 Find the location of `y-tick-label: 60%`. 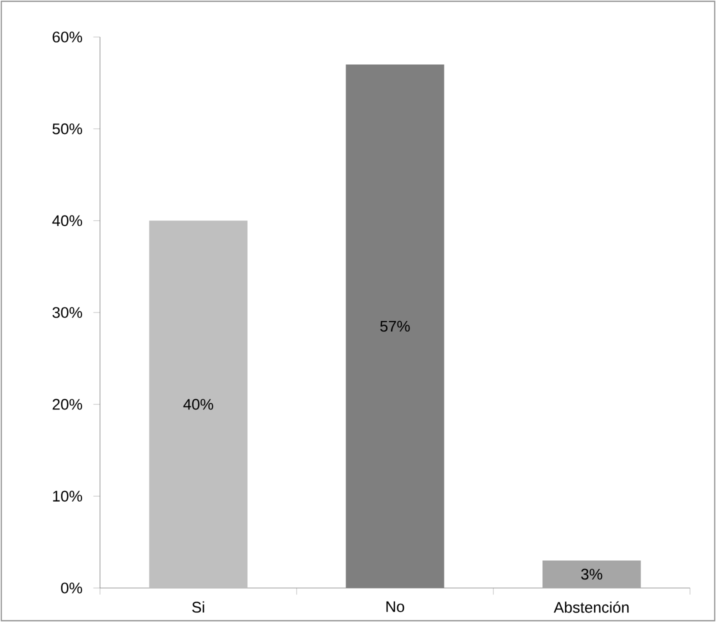

y-tick-label: 60% is located at coordinates (67, 37).